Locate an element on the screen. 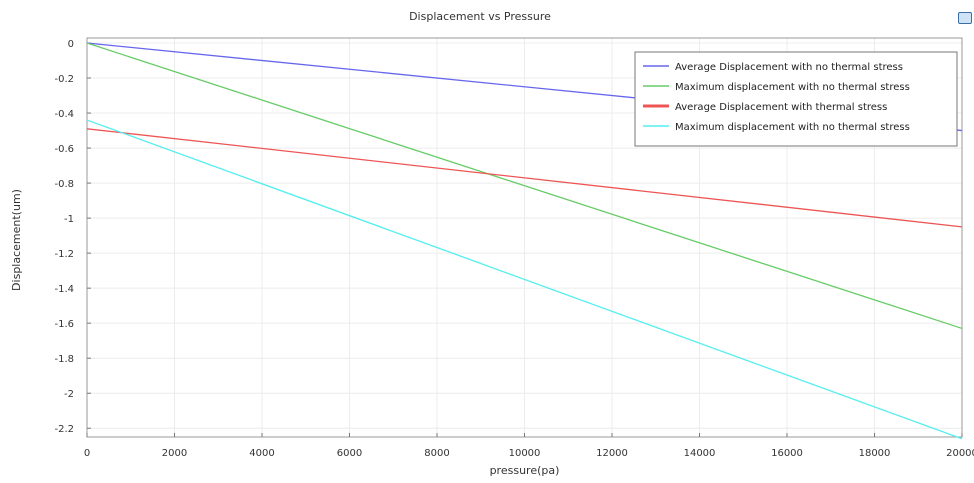  x-tick-label: 20000 is located at coordinates (960, 453).